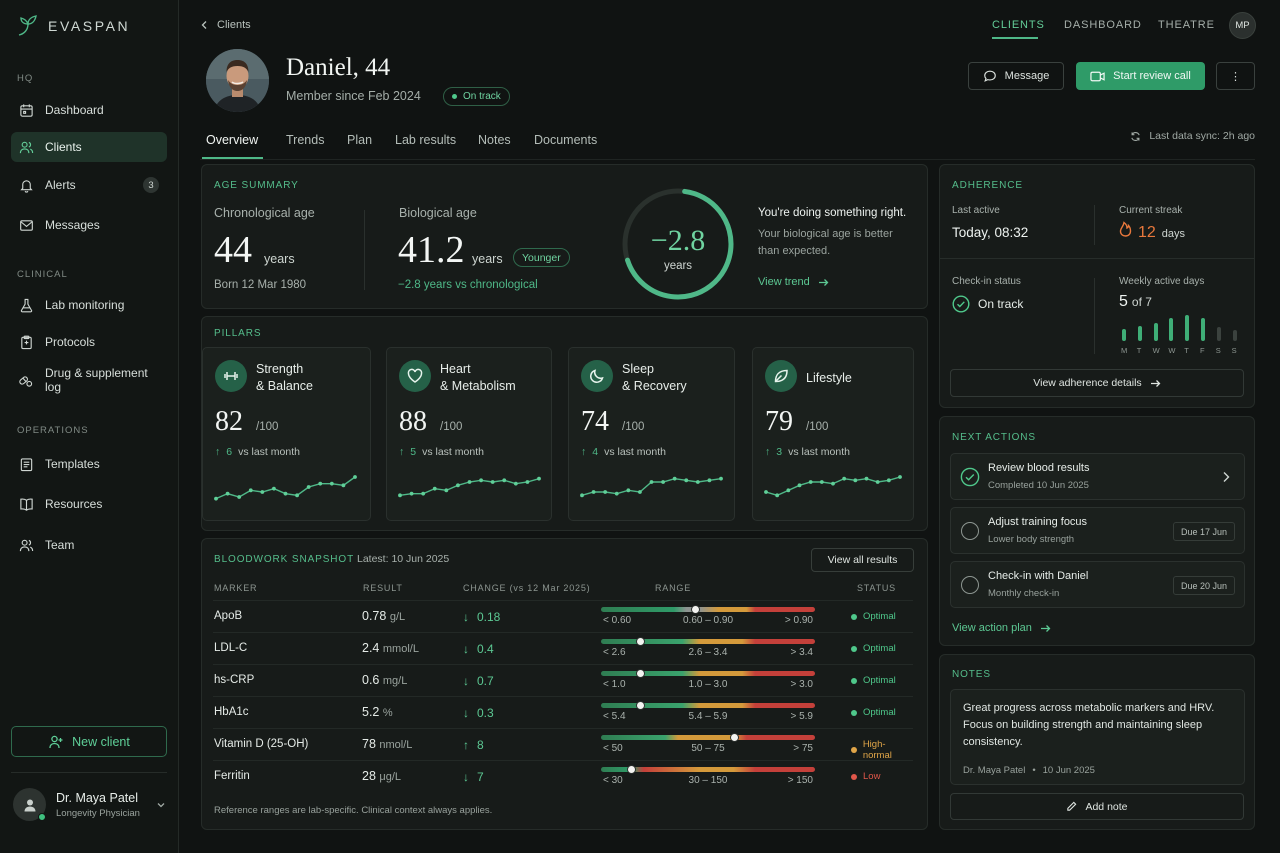  I want to click on tab-plan: Plan, so click(360, 140).